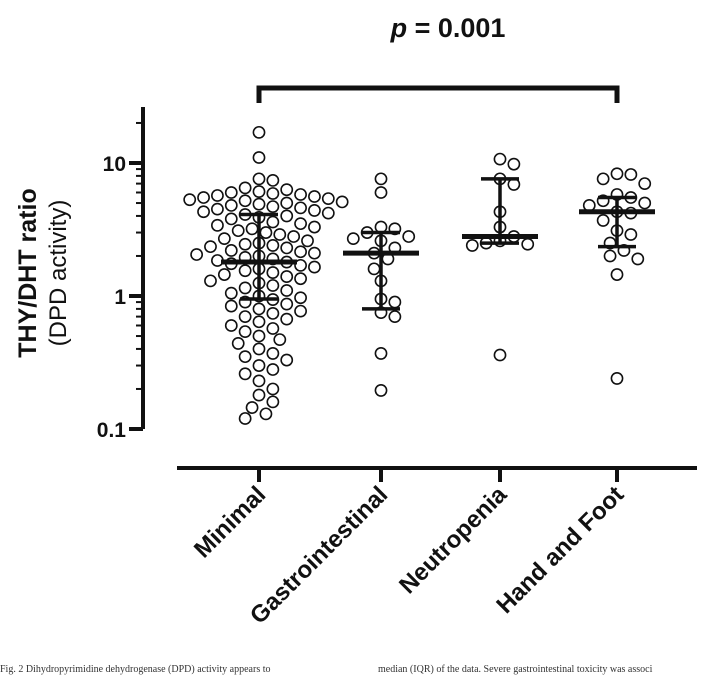 The height and width of the screenshot is (678, 708). I want to click on x-tick-label: Hand and Foot, so click(560, 550).